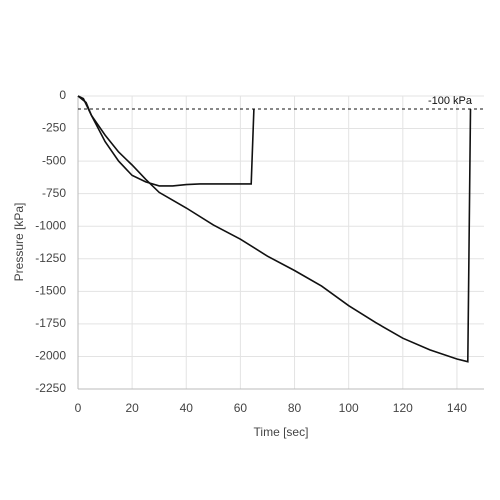 The height and width of the screenshot is (500, 500). What do you see at coordinates (54, 160) in the screenshot?
I see `y-tick-label: -500` at bounding box center [54, 160].